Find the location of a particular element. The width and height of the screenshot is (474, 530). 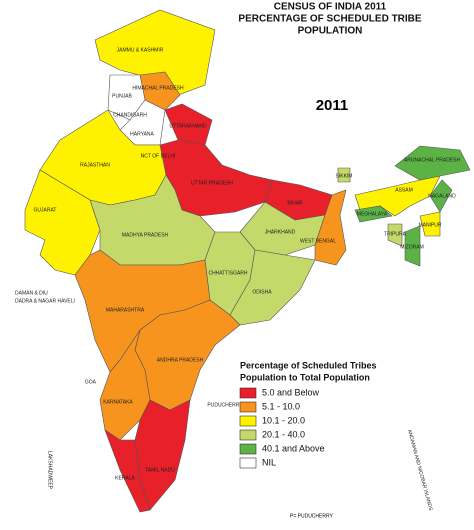

state-label: NAGALAND is located at coordinates (442, 196).